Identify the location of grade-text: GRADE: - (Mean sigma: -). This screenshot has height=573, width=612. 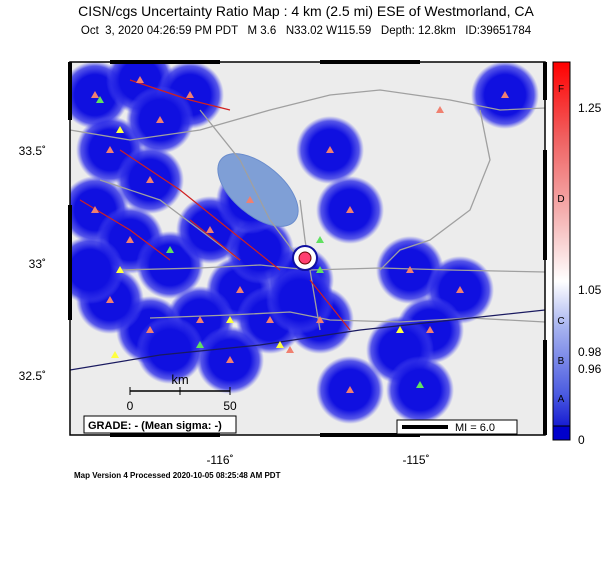
(155, 426).